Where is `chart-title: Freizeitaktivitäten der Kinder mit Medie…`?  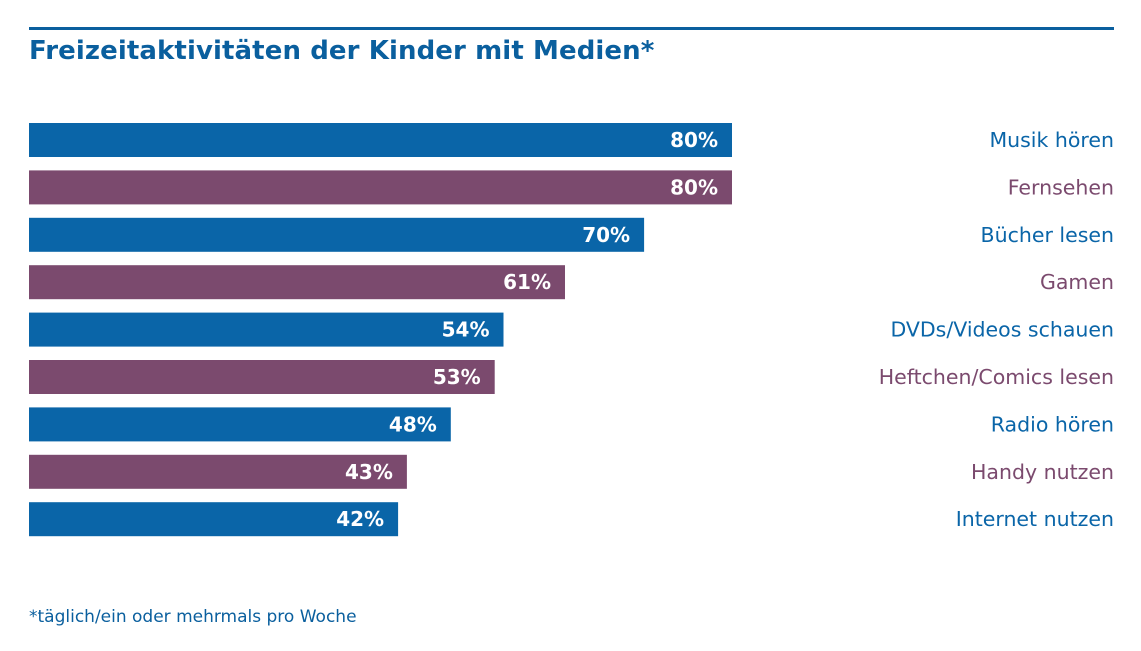
chart-title: Freizeitaktivitäten der Kinder mit Medie… is located at coordinates (342, 51).